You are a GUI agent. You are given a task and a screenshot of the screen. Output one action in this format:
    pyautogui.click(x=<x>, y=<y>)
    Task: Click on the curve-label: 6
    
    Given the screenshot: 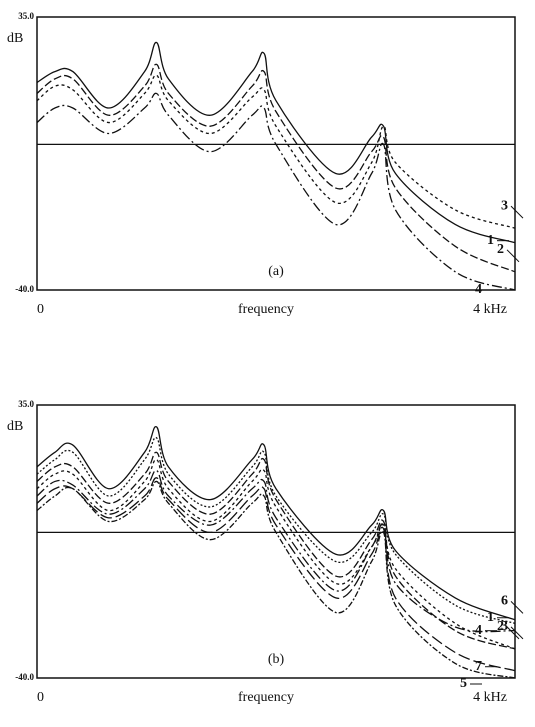 What is the action you would take?
    pyautogui.click(x=504, y=601)
    